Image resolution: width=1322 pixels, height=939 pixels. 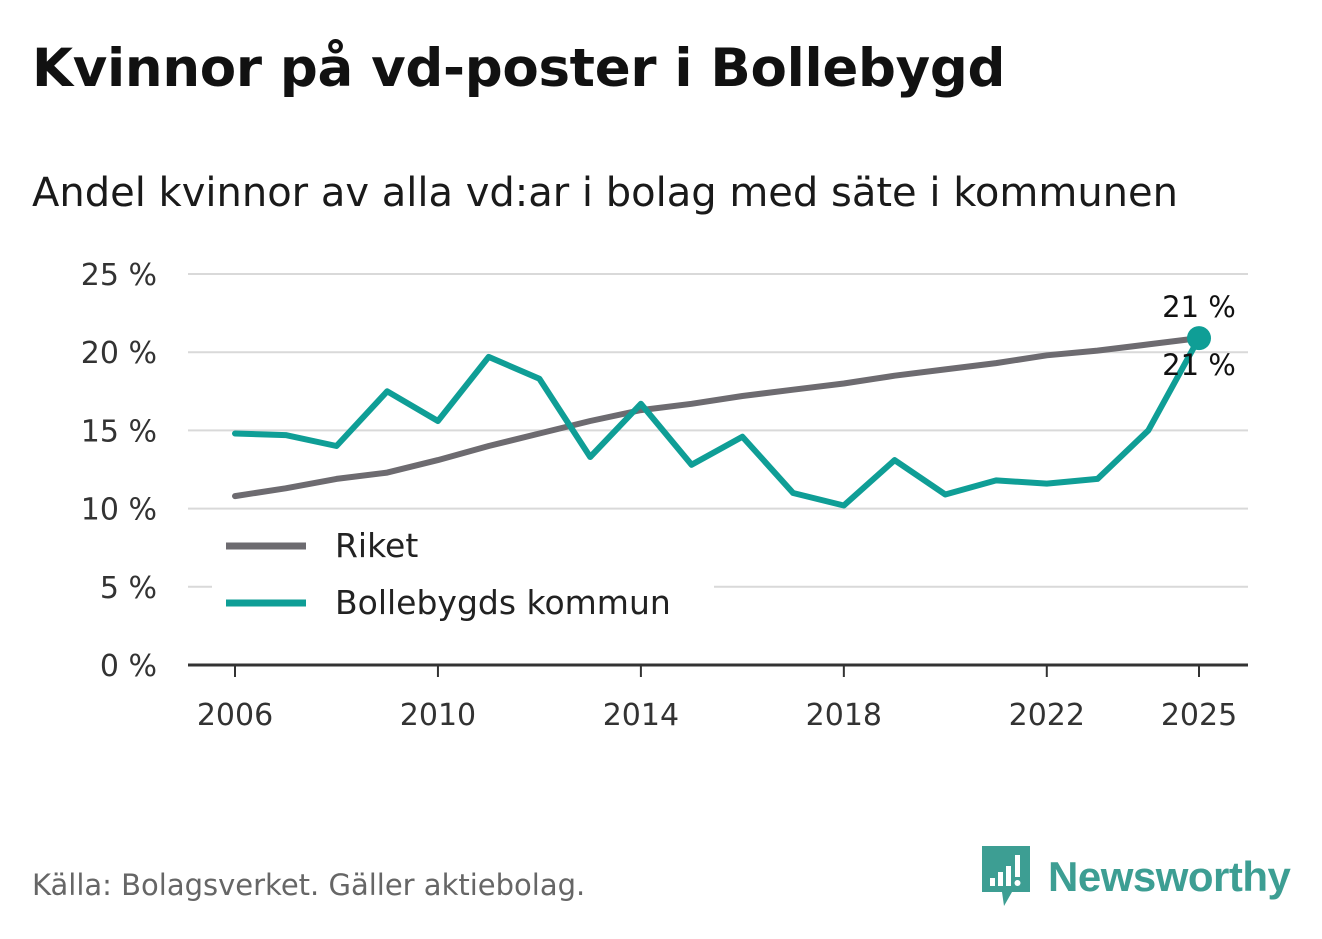 I want to click on y-tick-label: 15 %, so click(x=119, y=431).